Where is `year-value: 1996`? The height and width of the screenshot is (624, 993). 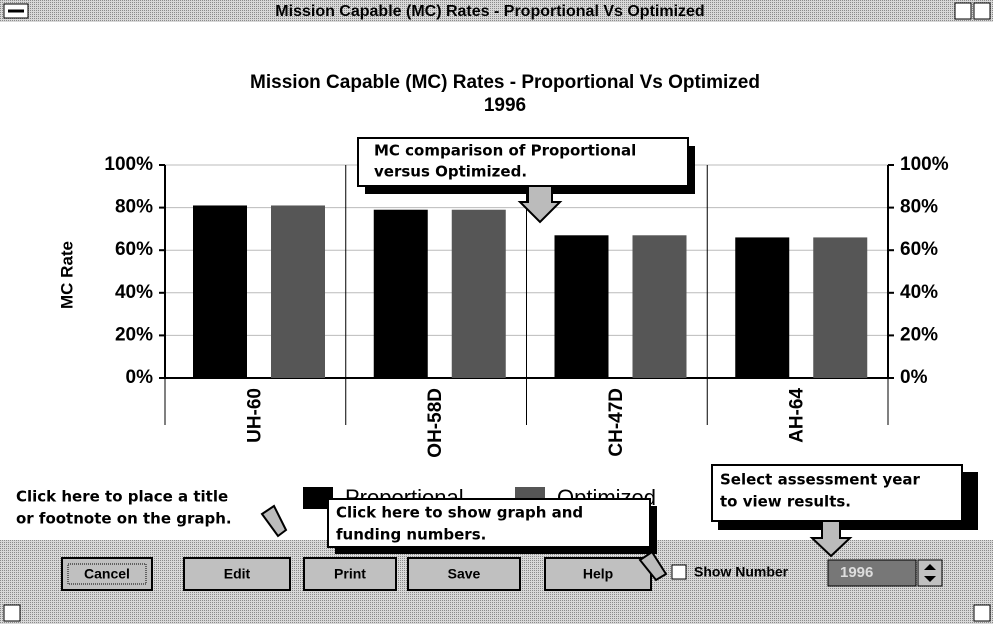 year-value: 1996 is located at coordinates (856, 572).